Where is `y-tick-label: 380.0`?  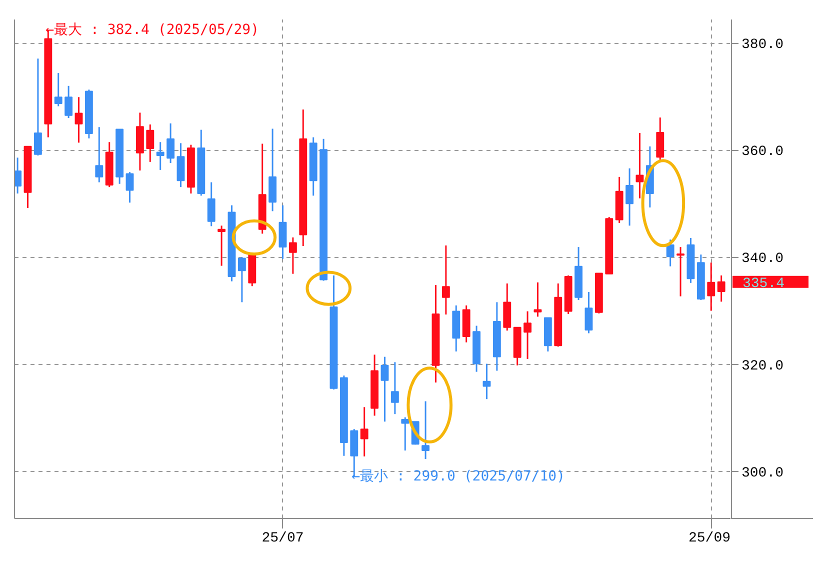 y-tick-label: 380.0 is located at coordinates (763, 45).